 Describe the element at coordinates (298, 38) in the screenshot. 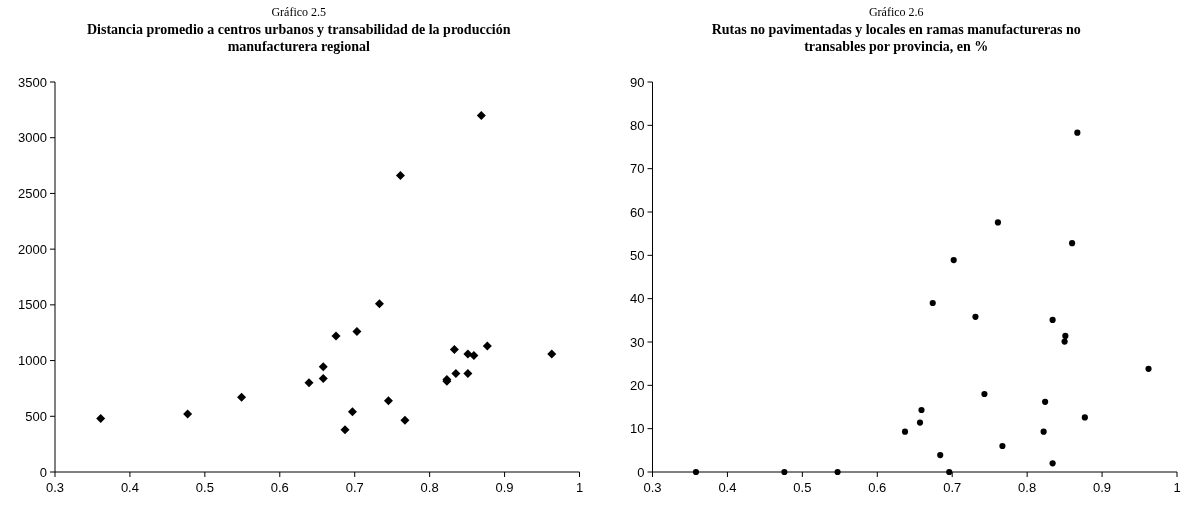

I see `chart-title: Distancia promedio a centros urbanos y transabilidad de la producción manufacturera regional` at that location.